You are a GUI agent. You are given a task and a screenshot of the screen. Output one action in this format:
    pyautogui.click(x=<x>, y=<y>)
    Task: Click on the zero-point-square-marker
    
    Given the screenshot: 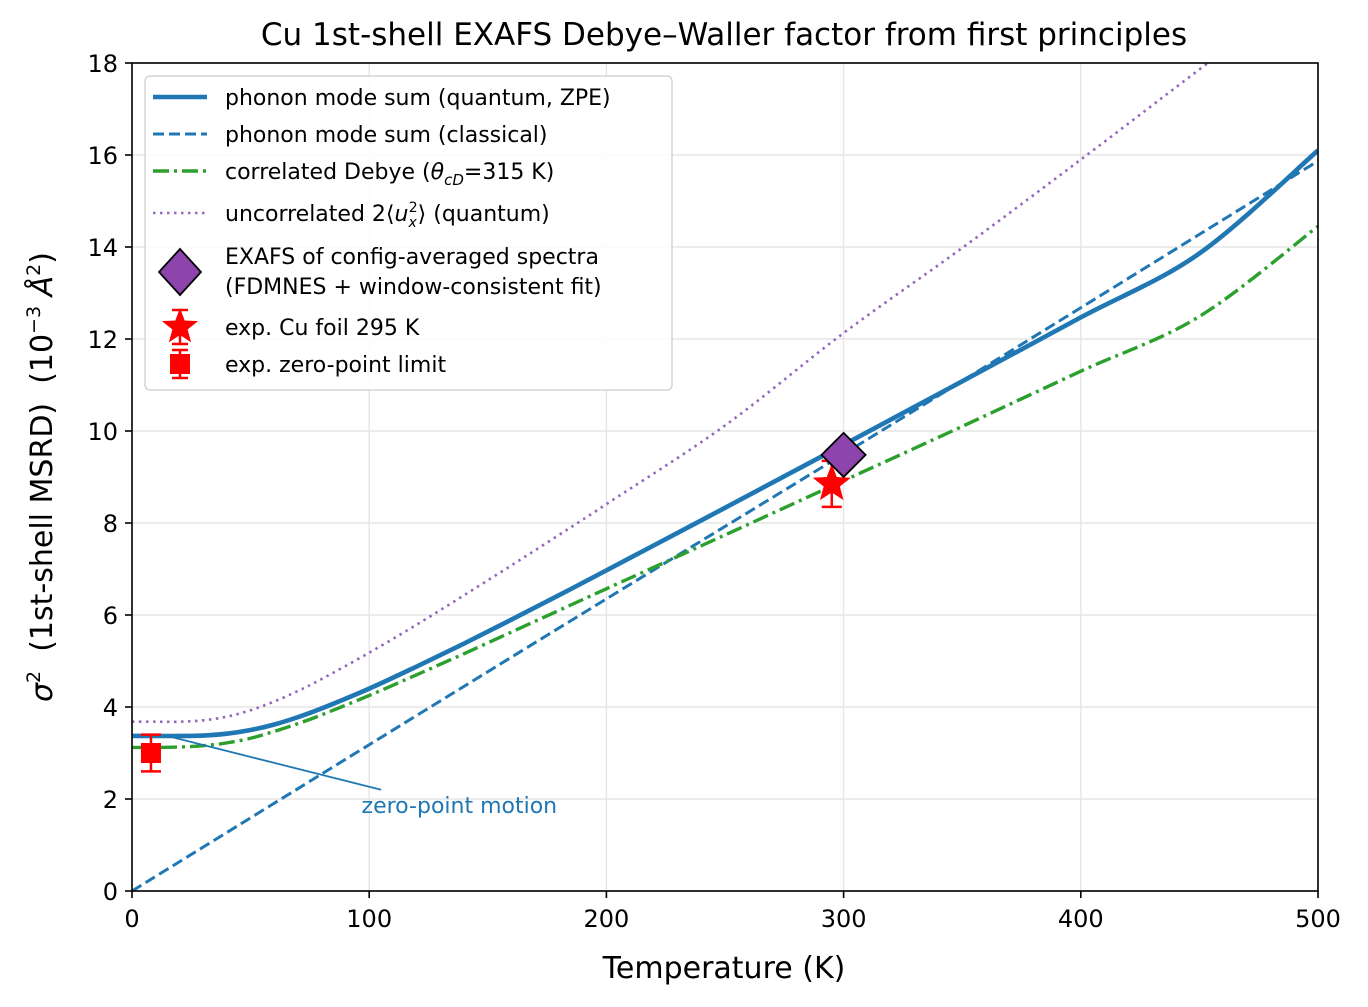 What is the action you would take?
    pyautogui.click(x=150, y=753)
    